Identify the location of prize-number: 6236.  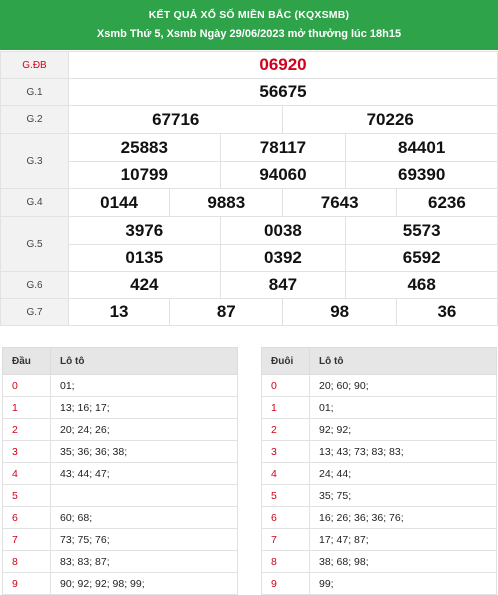
(446, 202).